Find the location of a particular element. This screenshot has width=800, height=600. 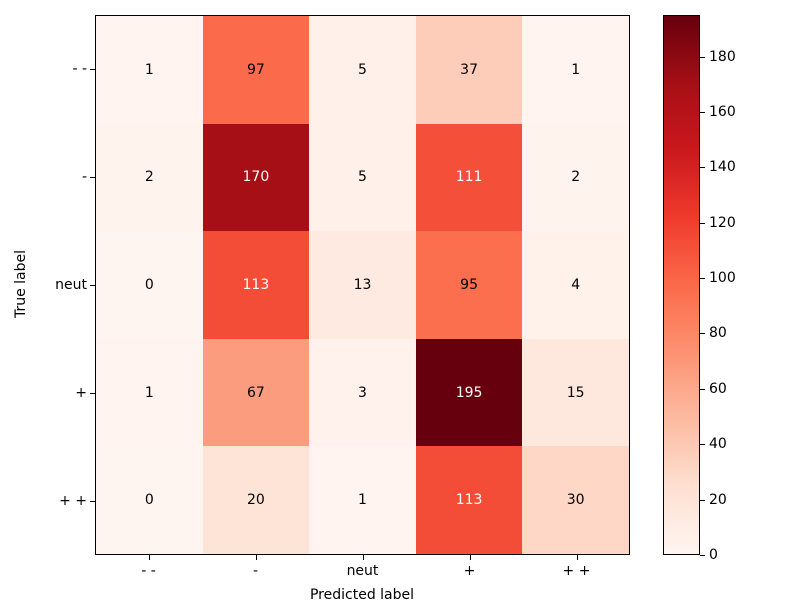

y-tick-label: + is located at coordinates (81, 393).